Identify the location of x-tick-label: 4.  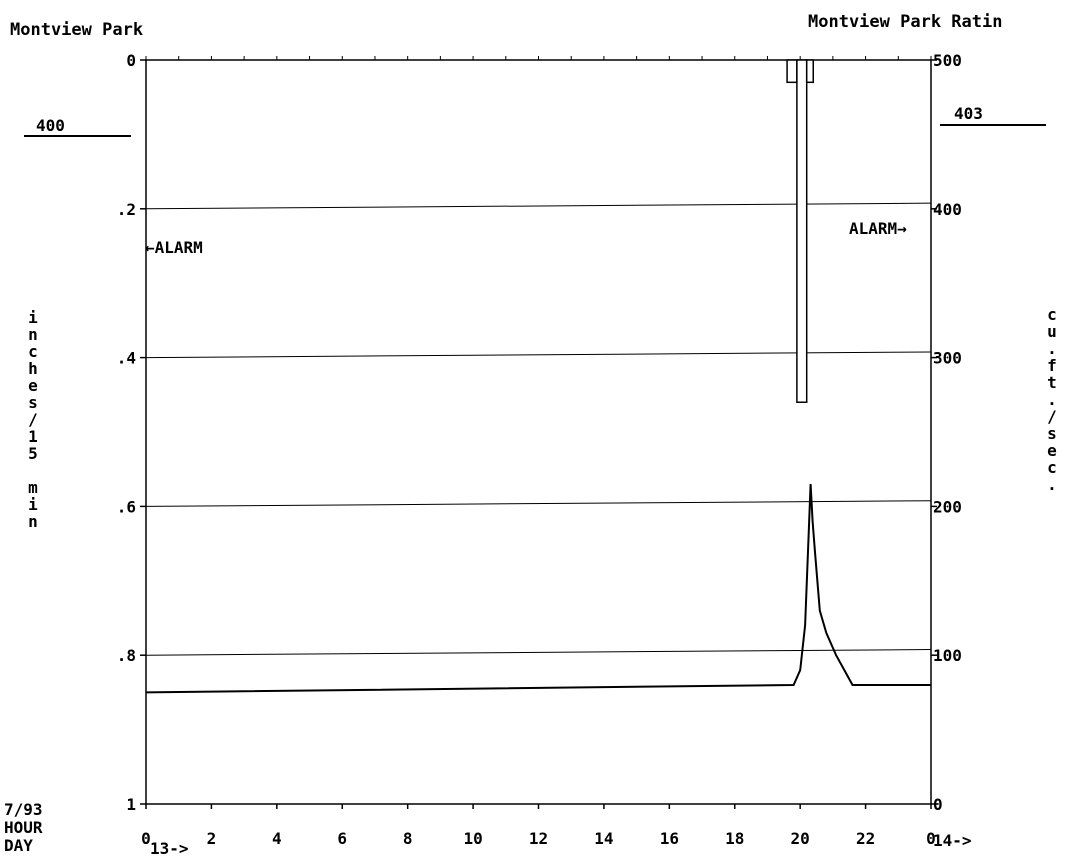
(277, 838).